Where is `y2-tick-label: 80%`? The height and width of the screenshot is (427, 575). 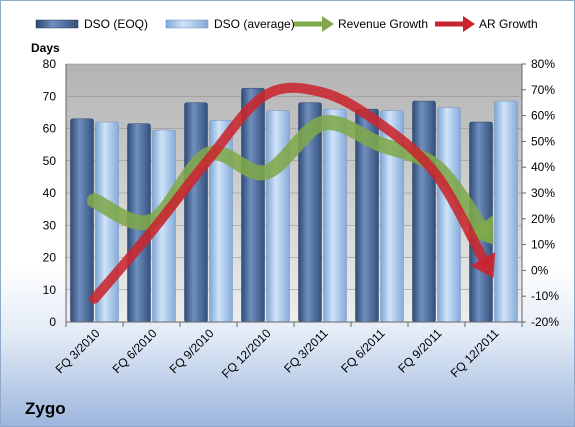
y2-tick-label: 80% is located at coordinates (543, 64).